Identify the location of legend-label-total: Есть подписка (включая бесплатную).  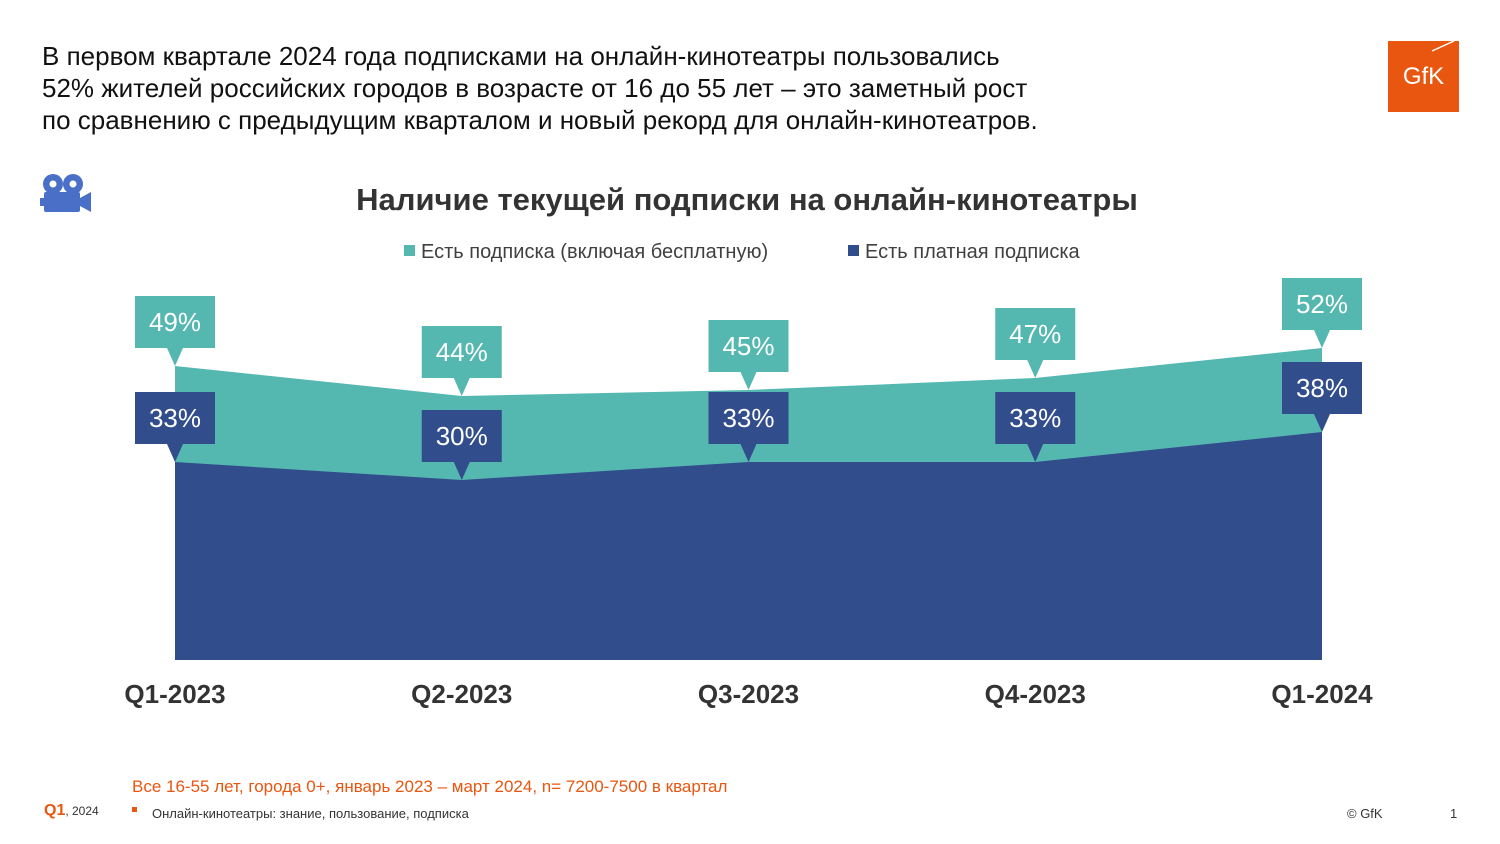
(595, 252).